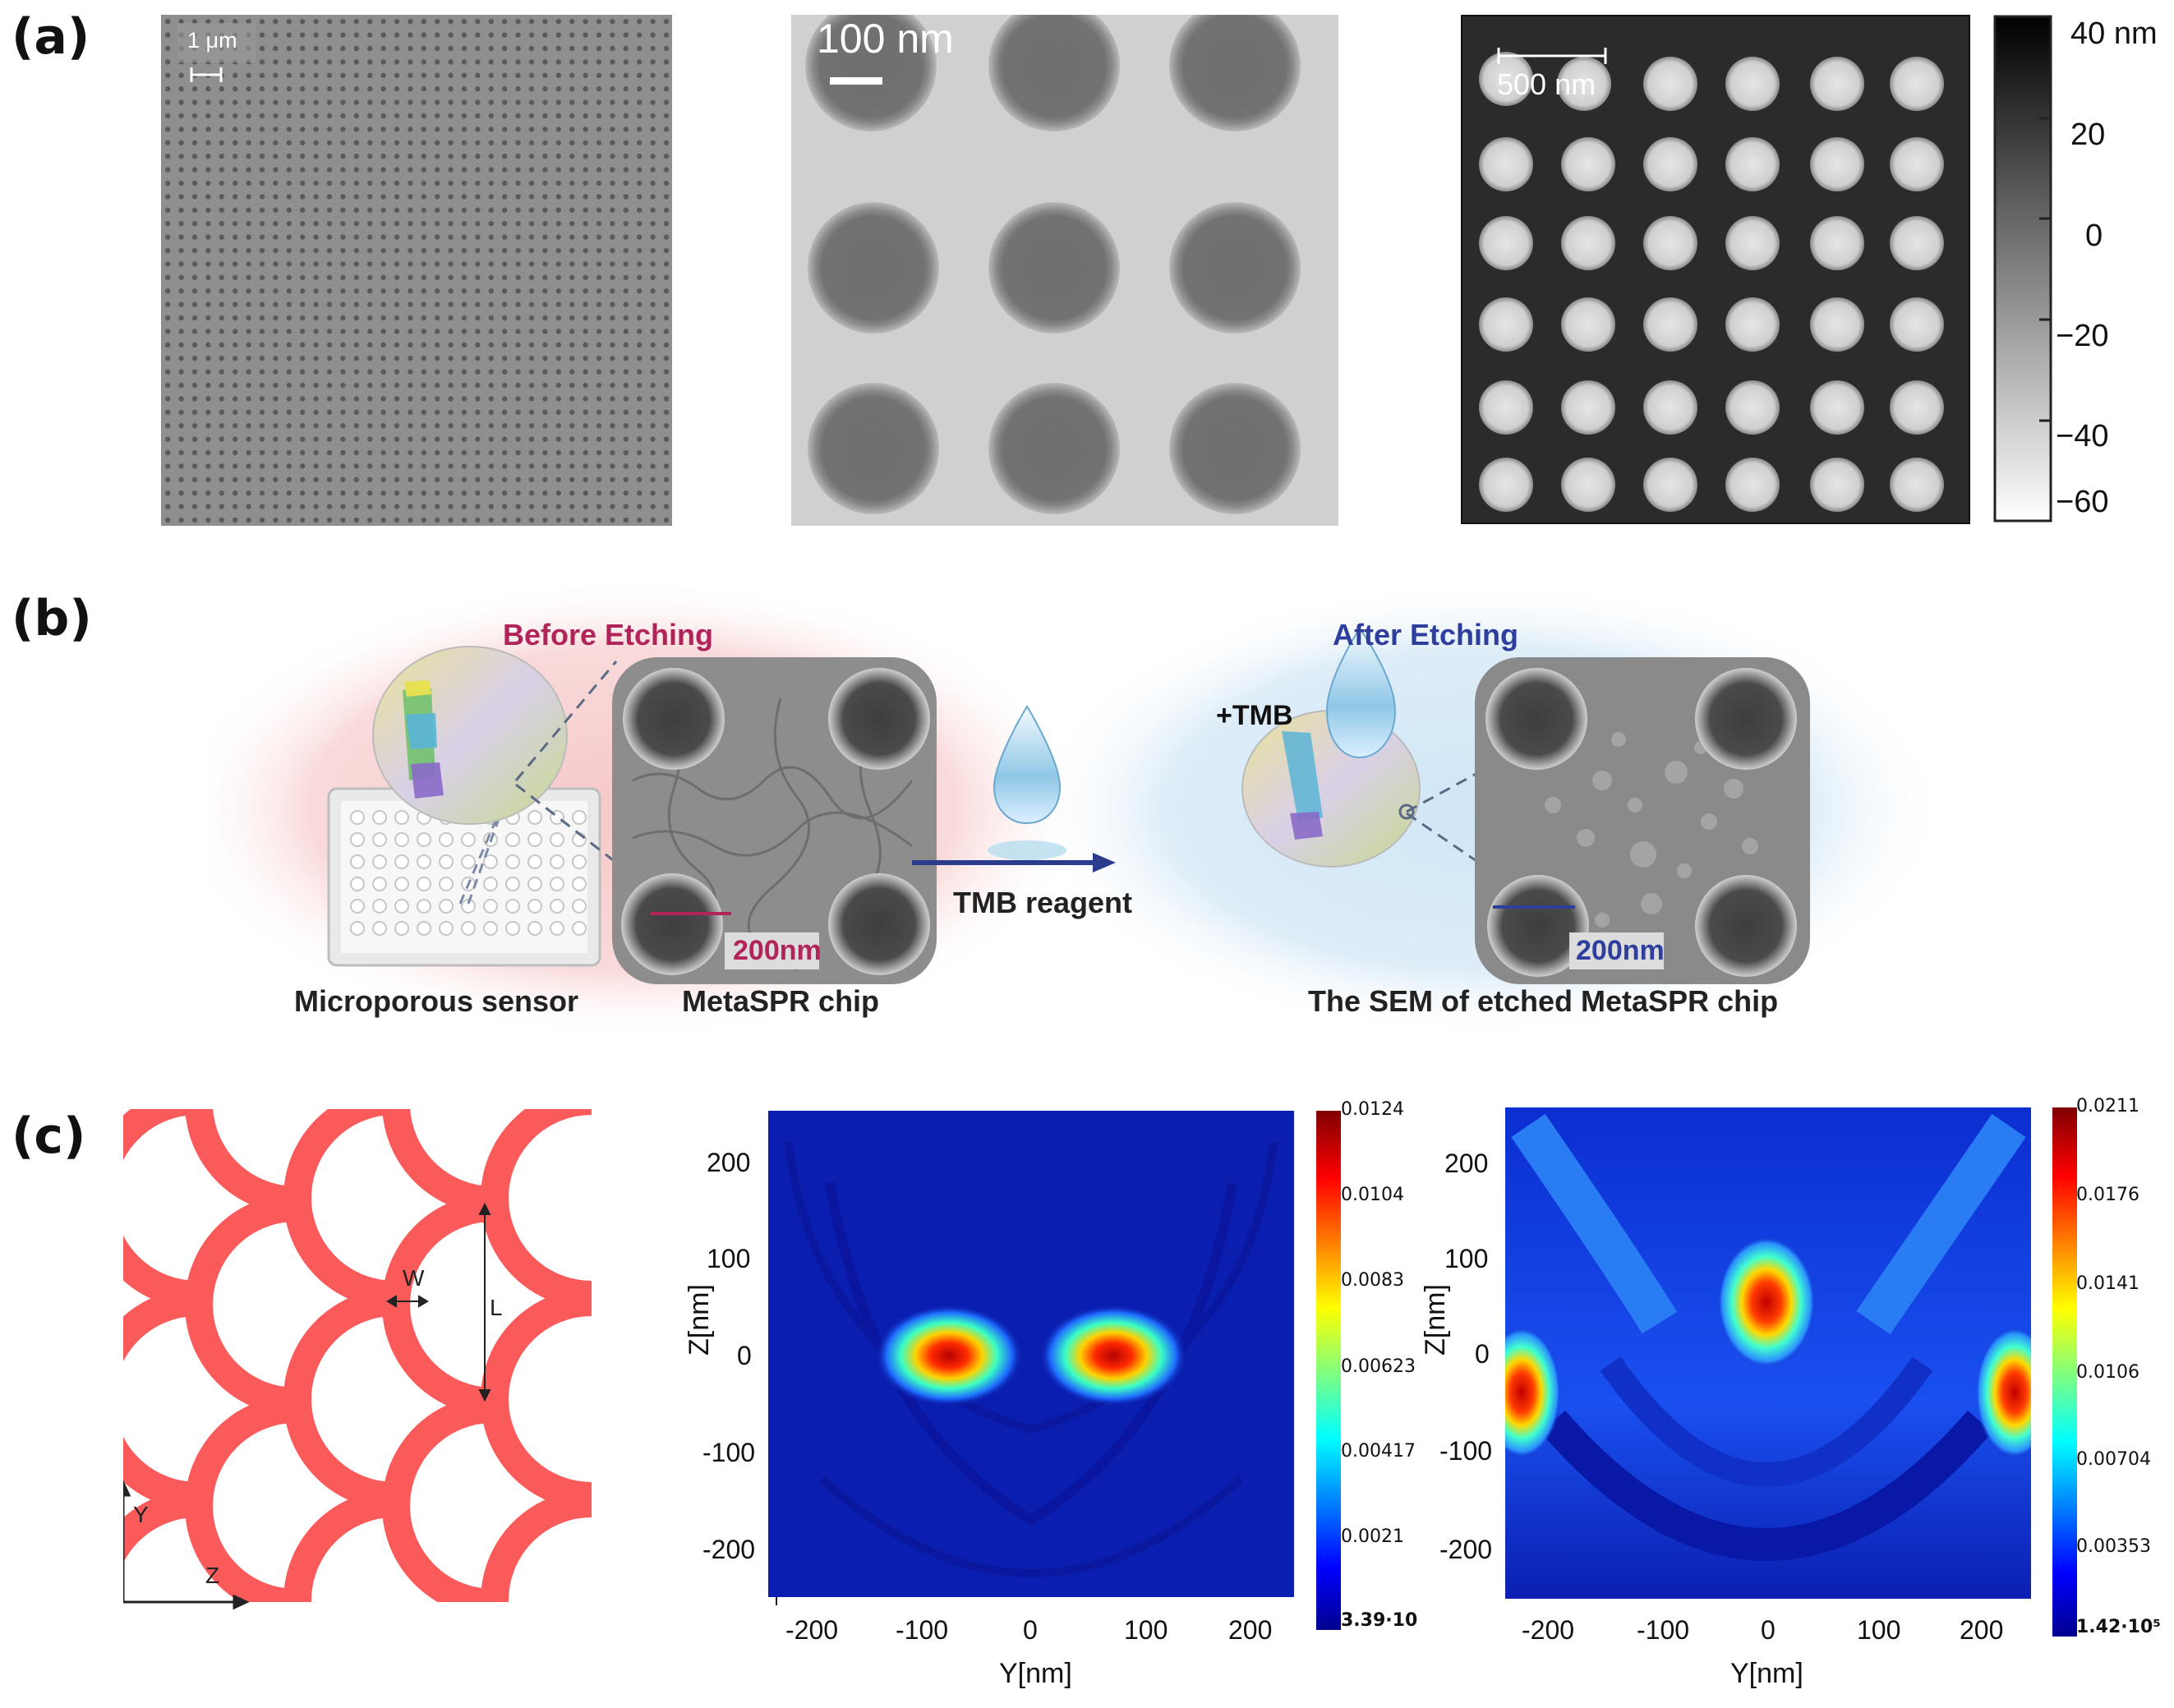 This screenshot has height=1708, width=2174. Describe the element at coordinates (2113, 1546) in the screenshot. I see `map2-cb-tick-5: 0.00353` at that location.